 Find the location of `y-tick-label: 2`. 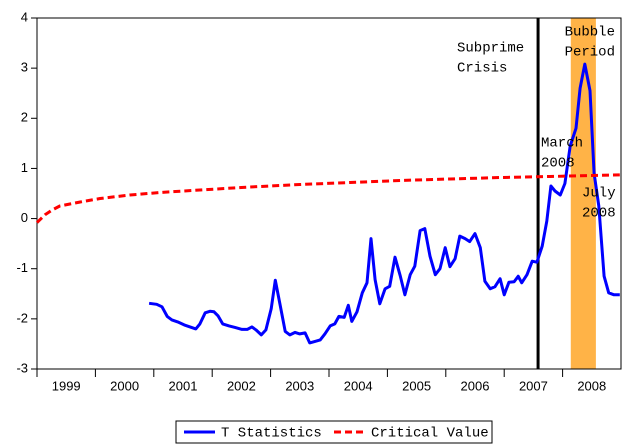

y-tick-label: 2 is located at coordinates (24, 117).